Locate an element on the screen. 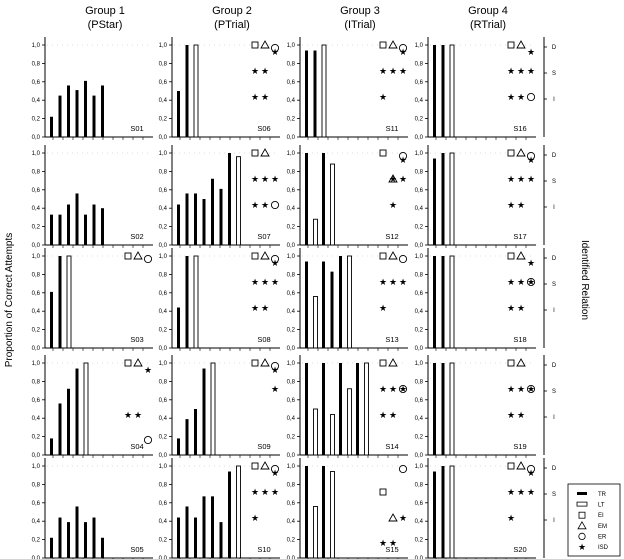  panel: 0,00,20,40,60,81,0★★ ★ ★★S11 is located at coordinates (347, 89).